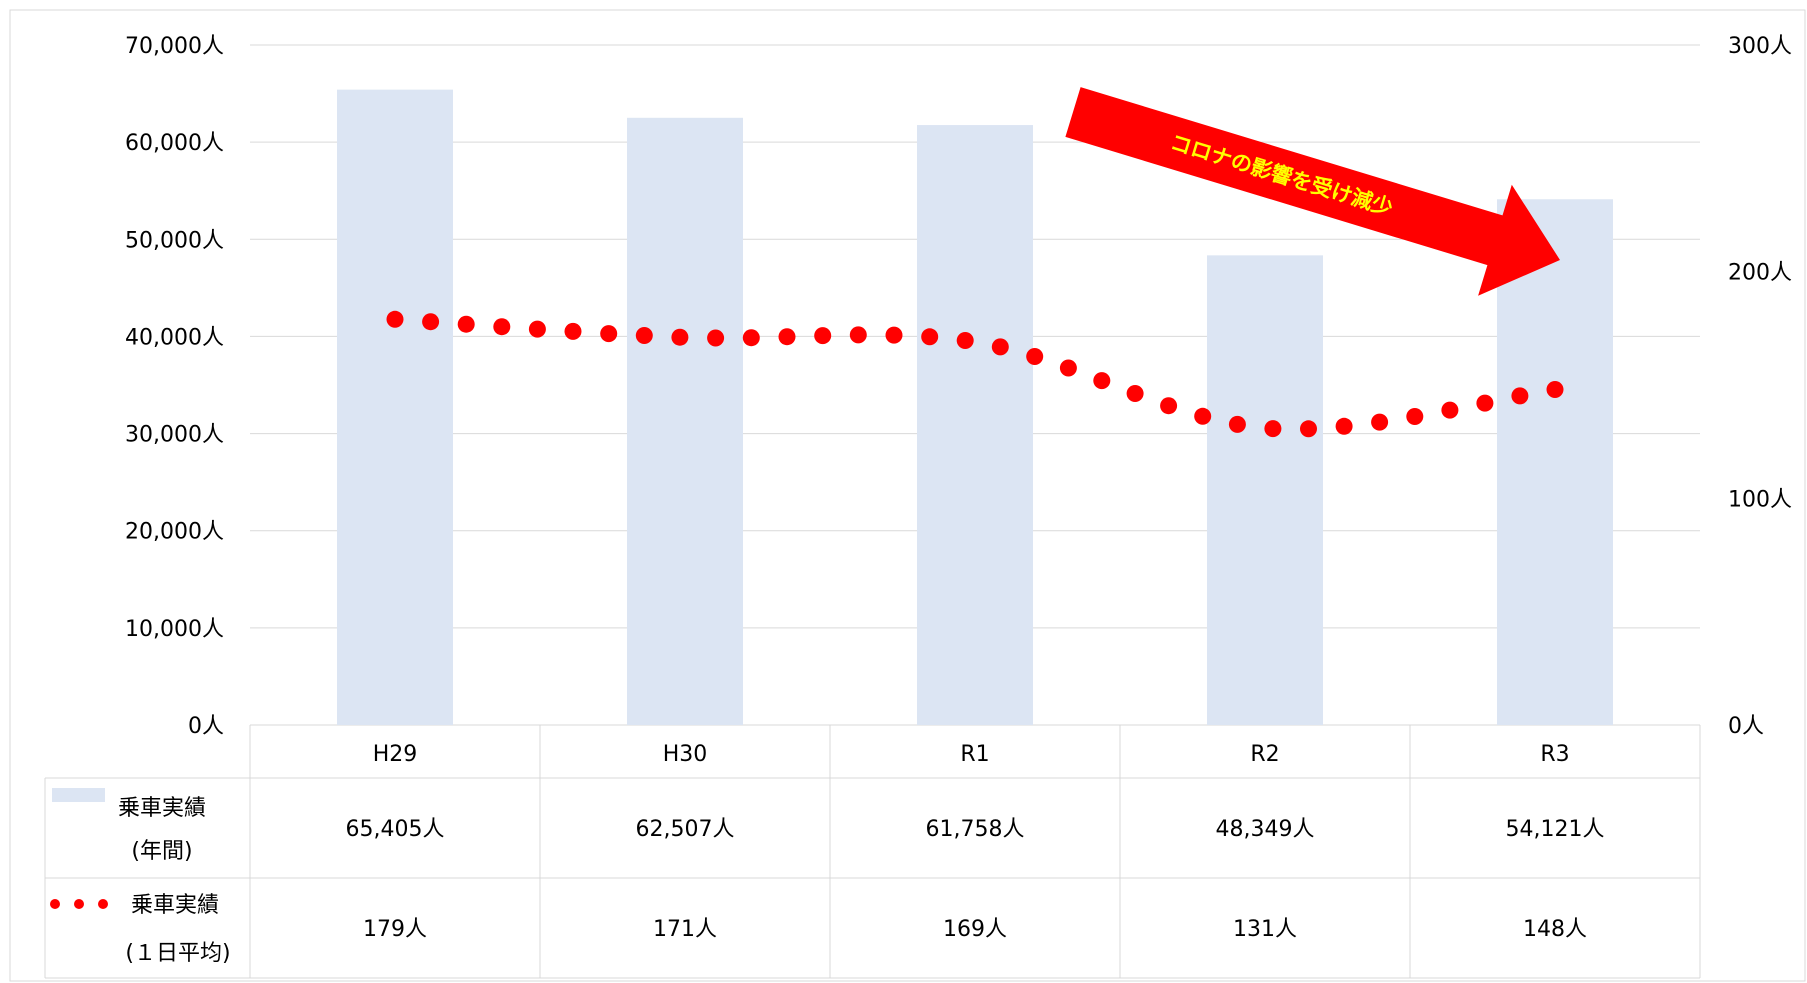 The width and height of the screenshot is (1807, 983). I want to click on y-right-tick-label: 300人, so click(1760, 46).